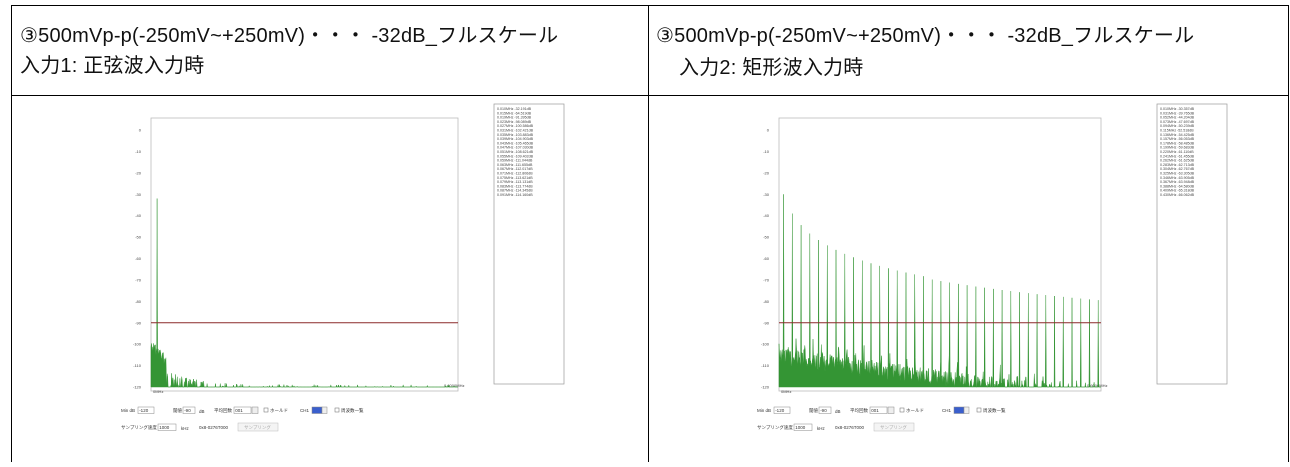 The image size is (1290, 467). Describe the element at coordinates (185, 428) in the screenshot. I see `rate-unit-label: kHz` at that location.